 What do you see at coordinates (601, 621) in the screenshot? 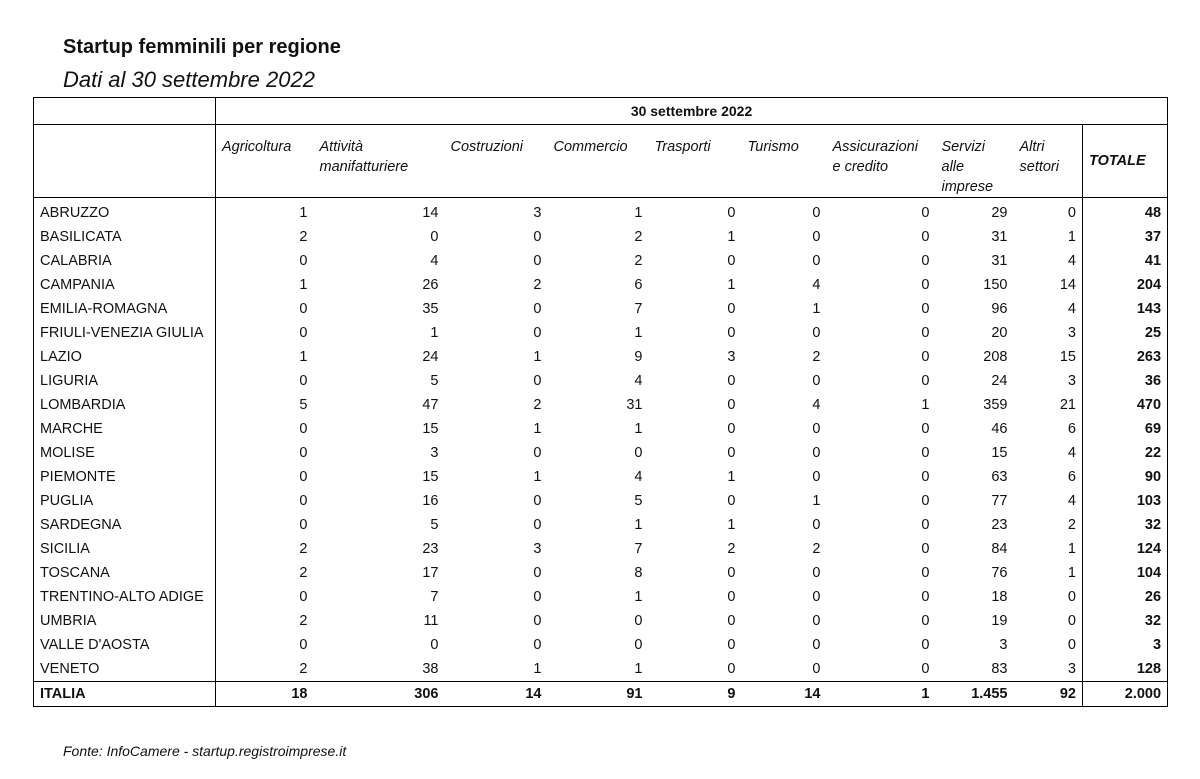
I see `table-row: UMBRIA 2 11 0 0 0 0 0 19 0 32` at bounding box center [601, 621].